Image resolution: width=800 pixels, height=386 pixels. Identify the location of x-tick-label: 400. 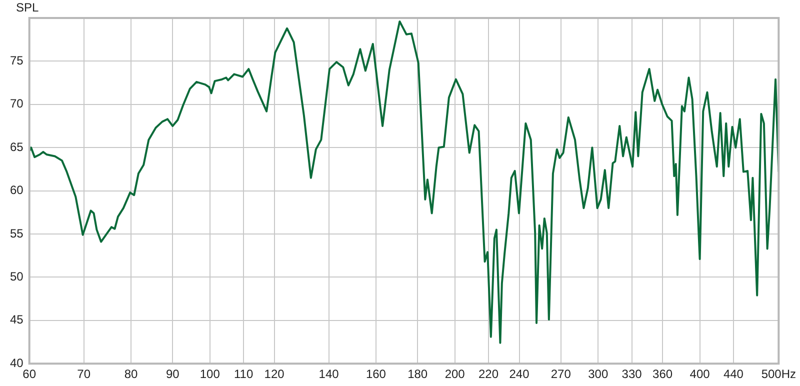
(700, 374).